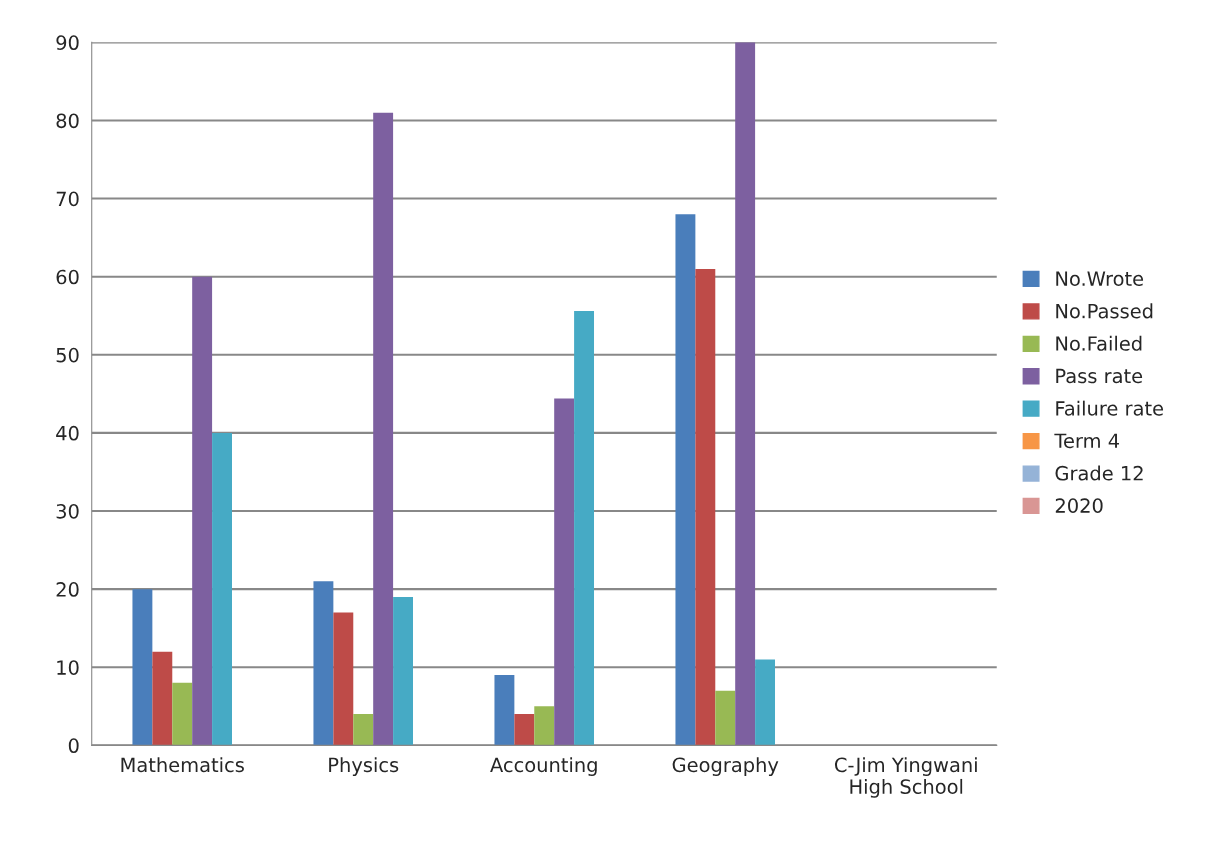 The width and height of the screenshot is (1223, 847). Describe the element at coordinates (68, 667) in the screenshot. I see `y-tick-label: 10` at that location.